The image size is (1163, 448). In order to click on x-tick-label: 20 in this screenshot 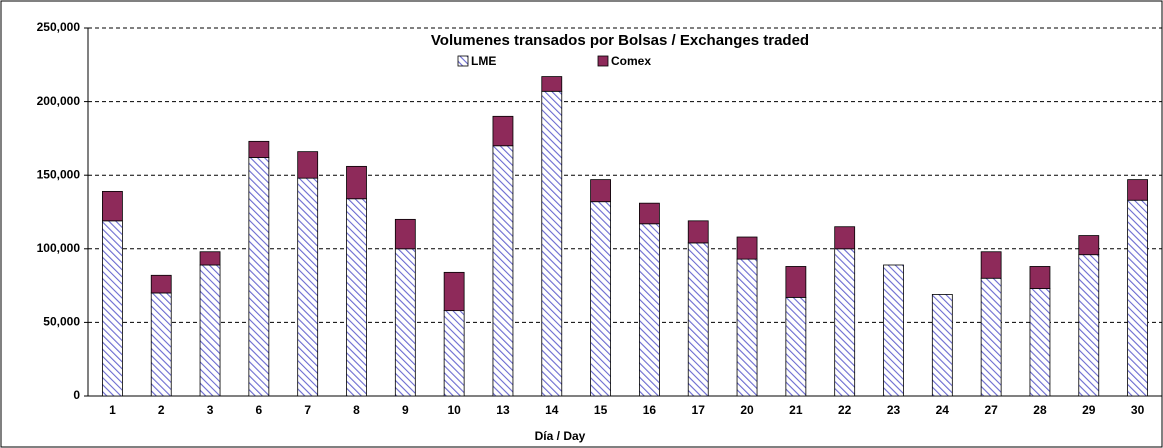, I will do `click(747, 410)`.